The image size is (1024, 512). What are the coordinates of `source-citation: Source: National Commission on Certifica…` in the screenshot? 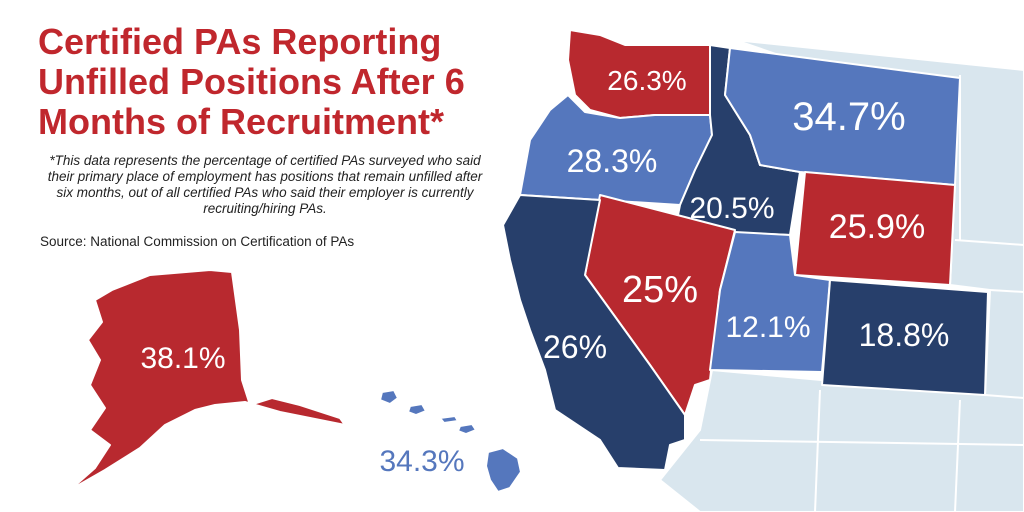 It's located at (197, 241).